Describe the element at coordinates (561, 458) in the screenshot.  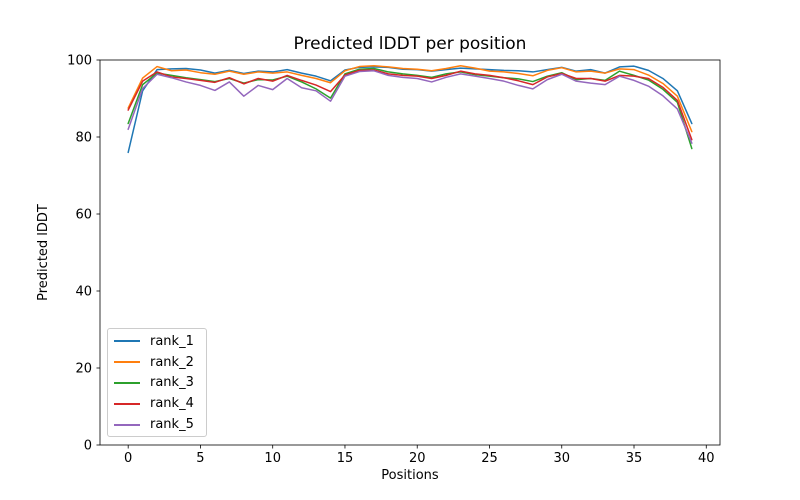
I see `x-tick-label: 30` at that location.